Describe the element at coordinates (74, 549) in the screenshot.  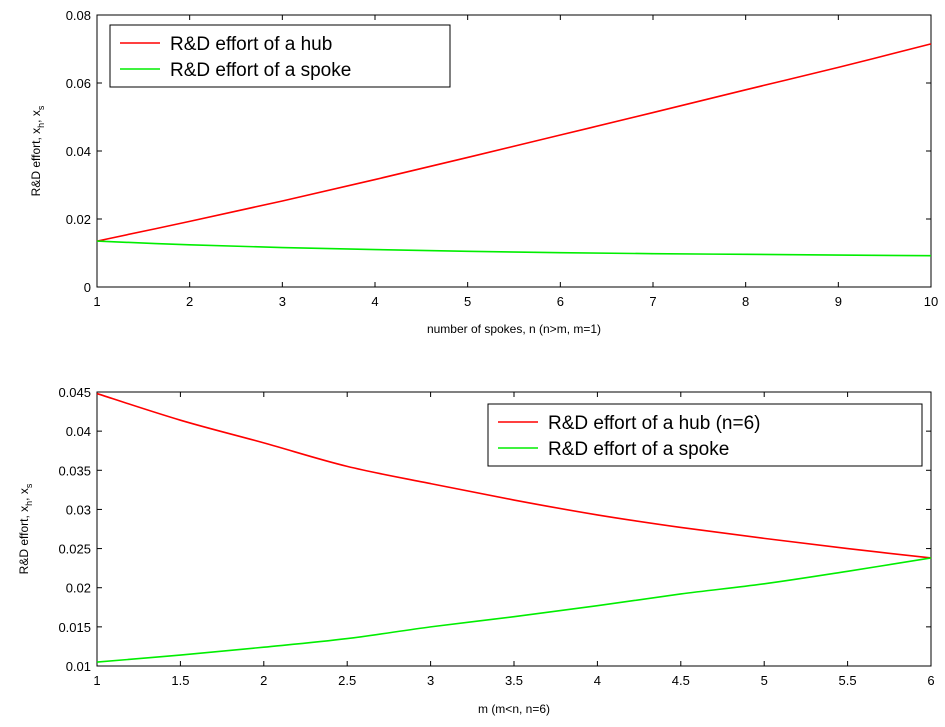
I see `y-tick-label: 0.025` at that location.